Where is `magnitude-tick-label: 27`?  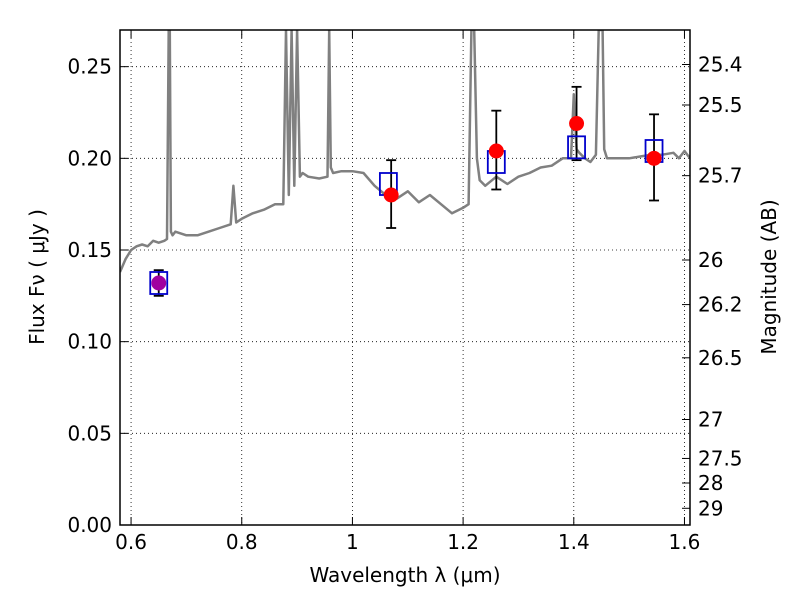 magnitude-tick-label: 27 is located at coordinates (710, 420).